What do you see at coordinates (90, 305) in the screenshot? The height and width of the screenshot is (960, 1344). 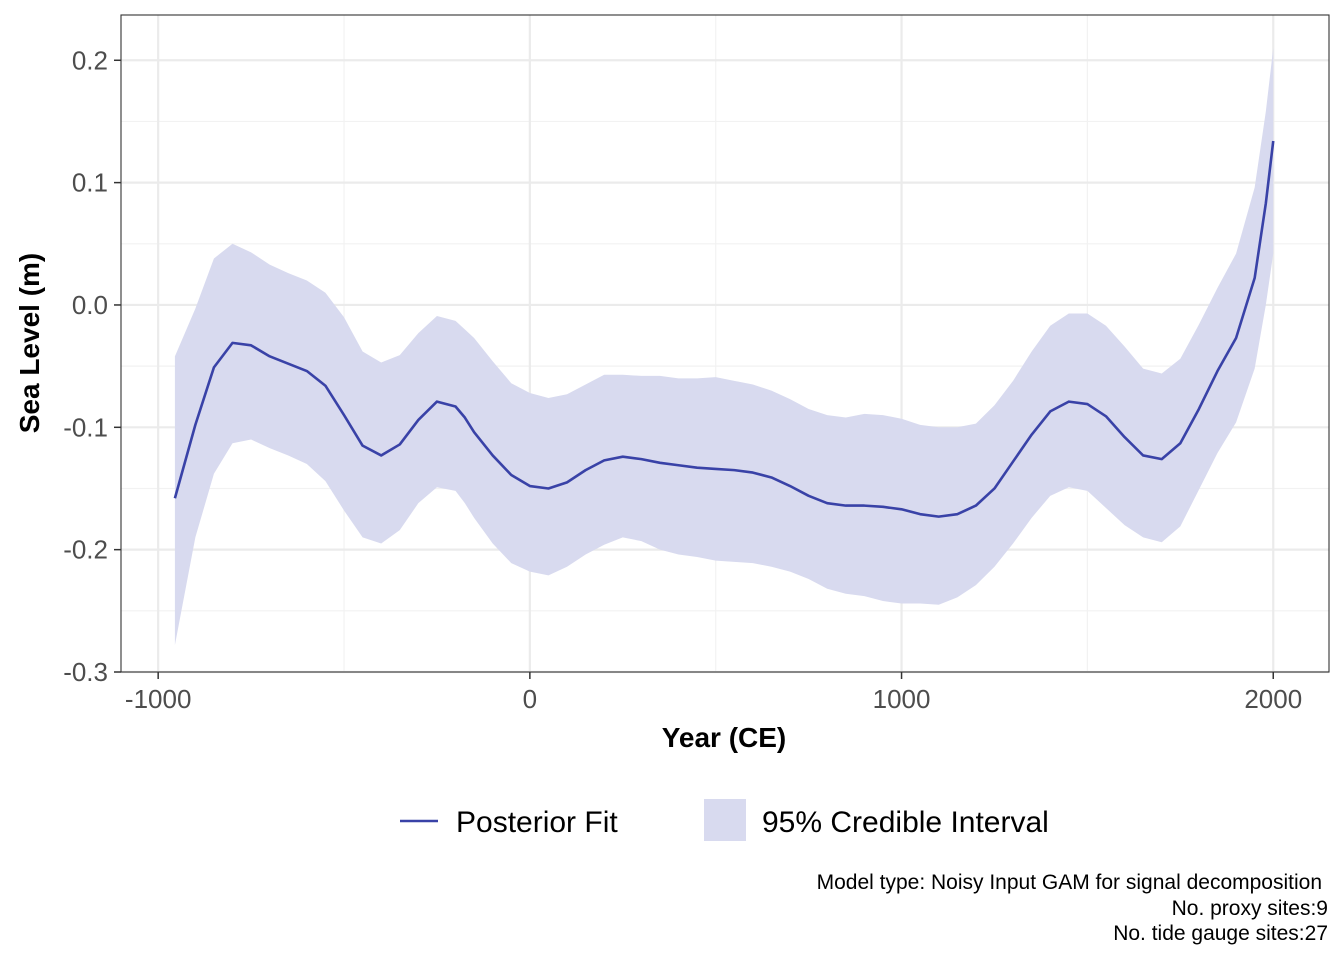 I see `y-tick-label: 0.0` at bounding box center [90, 305].